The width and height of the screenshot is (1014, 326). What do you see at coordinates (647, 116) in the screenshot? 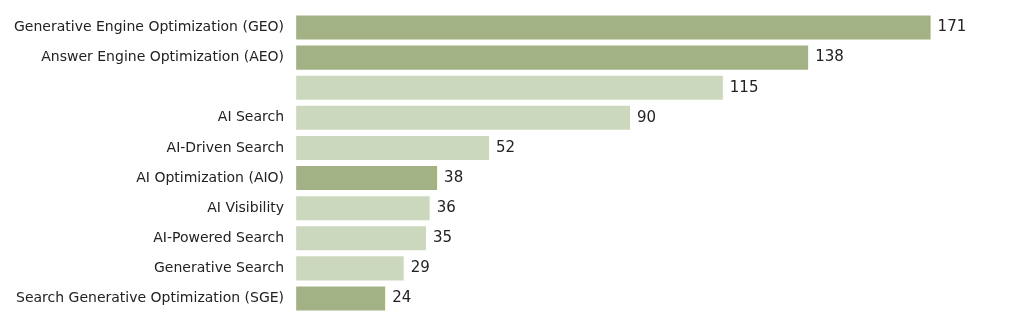
I see `data-label: 90` at bounding box center [647, 116].